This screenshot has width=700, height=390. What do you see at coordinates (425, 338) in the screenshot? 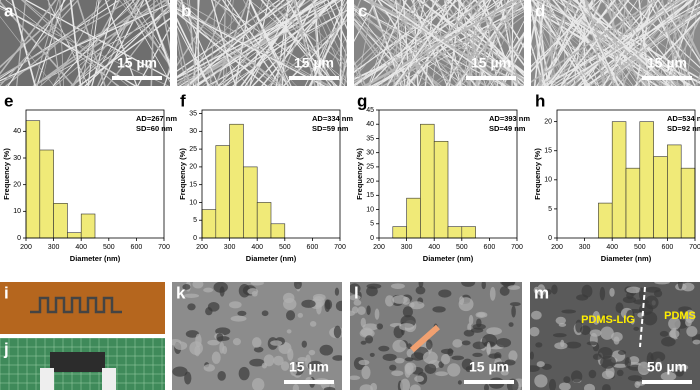
I see `arrow` at bounding box center [425, 338].